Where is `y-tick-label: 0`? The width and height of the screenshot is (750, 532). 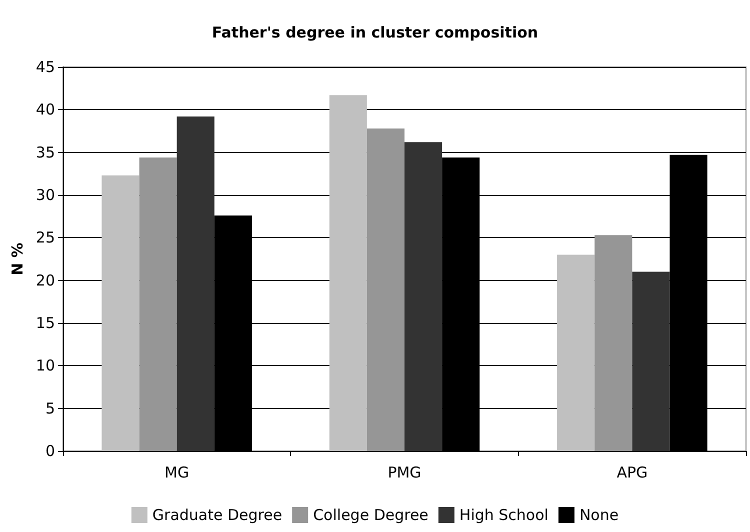
y-tick-label: 0 is located at coordinates (50, 451).